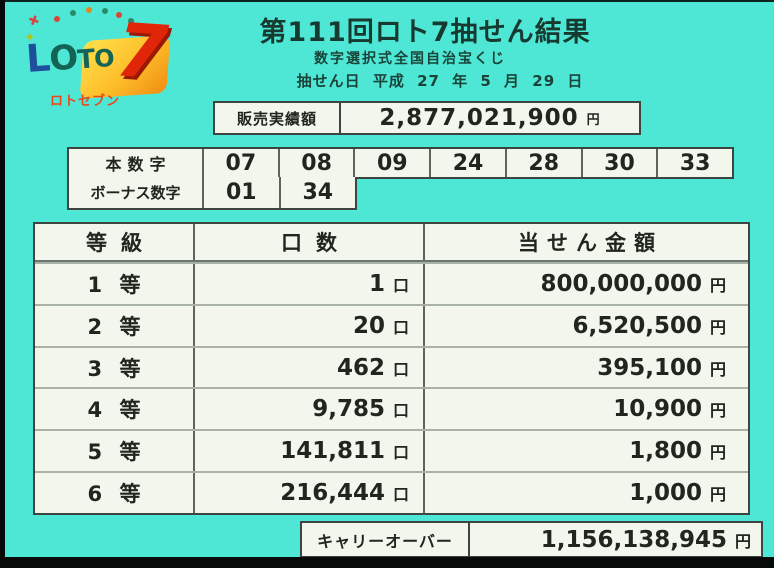  I want to click on count-cell: 141,811 口, so click(308, 451).